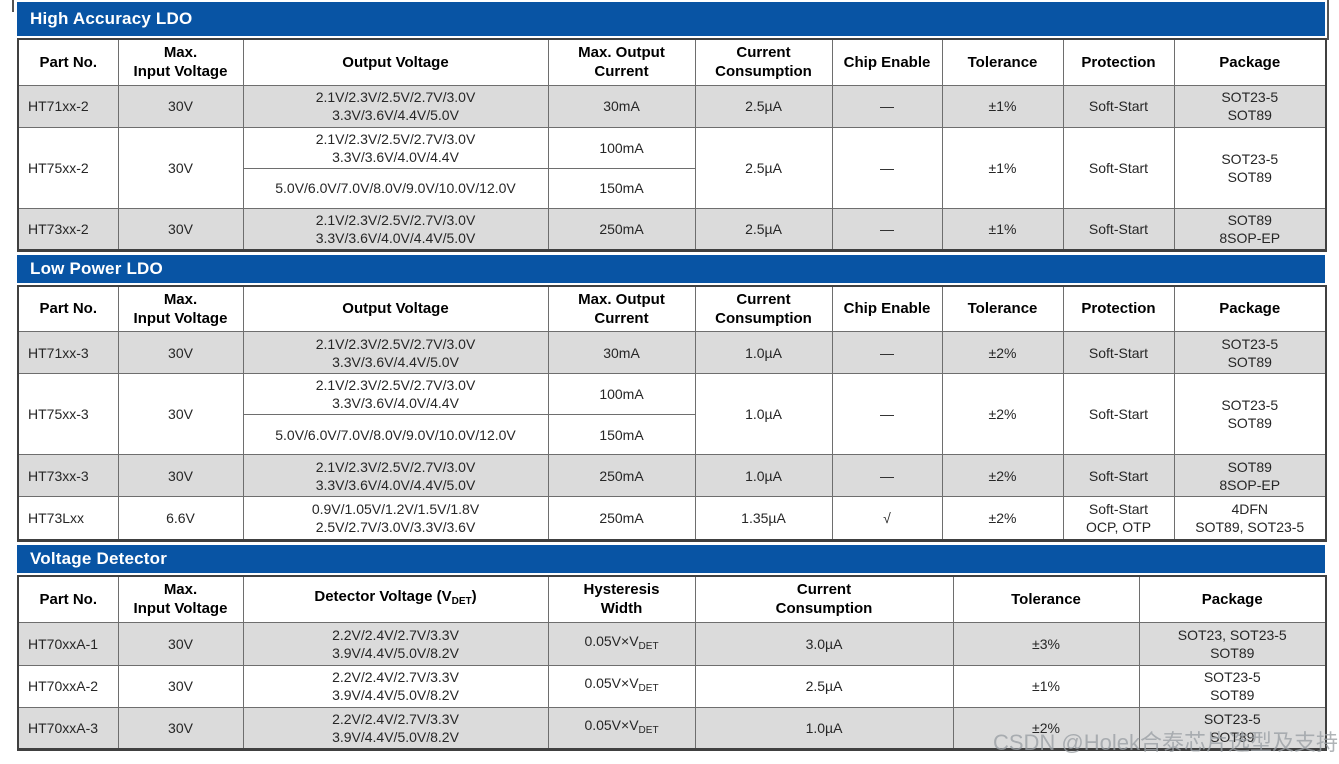 Image resolution: width=1339 pixels, height=764 pixels. What do you see at coordinates (1046, 643) in the screenshot?
I see `table-cell: ±3%` at bounding box center [1046, 643].